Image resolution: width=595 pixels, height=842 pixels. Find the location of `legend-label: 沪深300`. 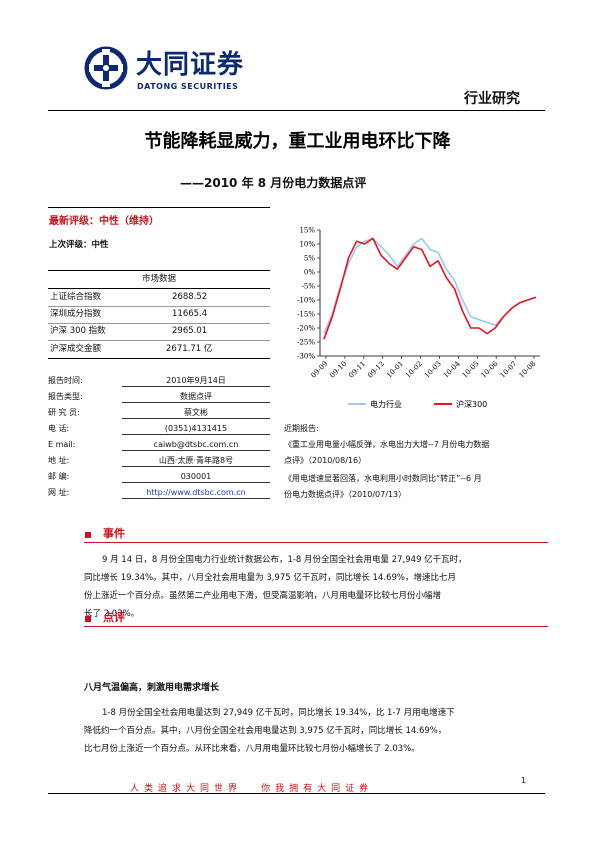

legend-label: 沪深300 is located at coordinates (471, 404).